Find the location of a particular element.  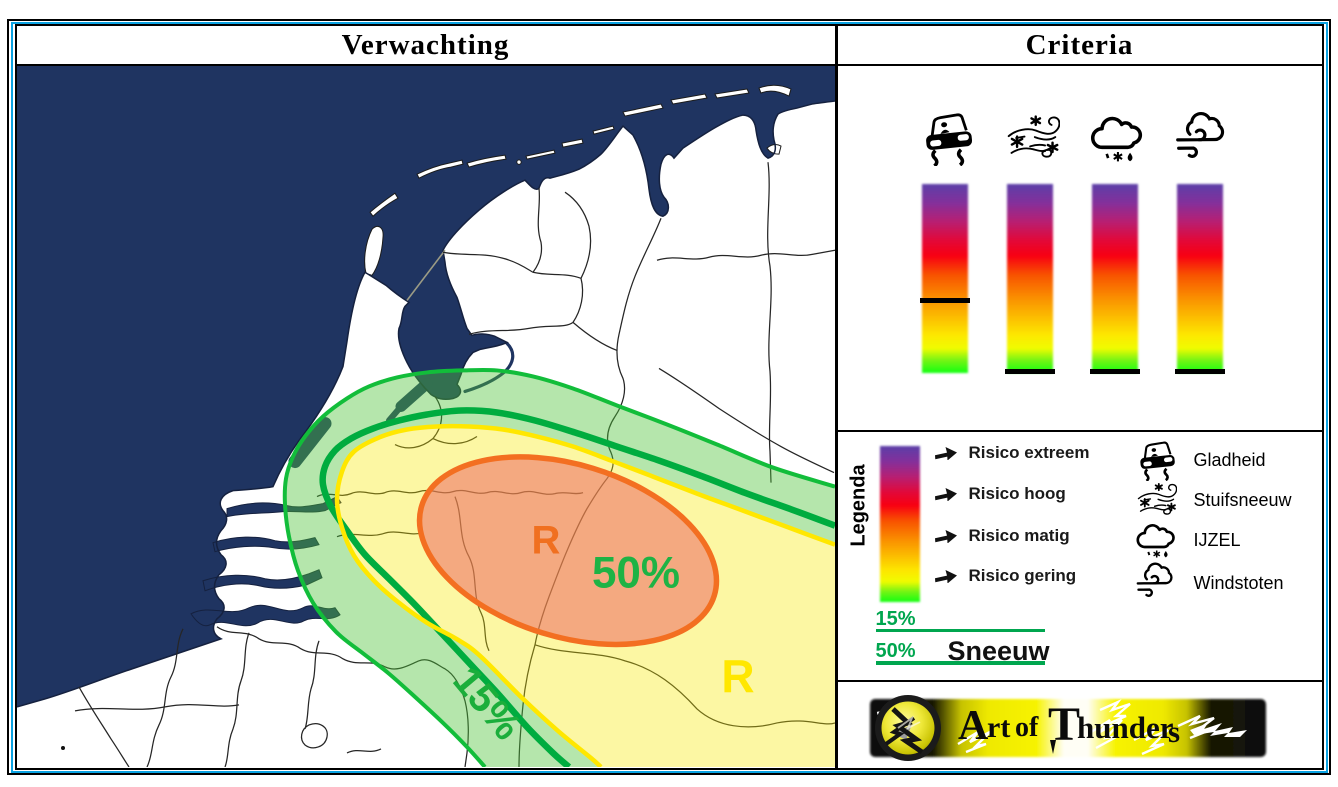

svg-text: of is located at coordinates (1027, 727).